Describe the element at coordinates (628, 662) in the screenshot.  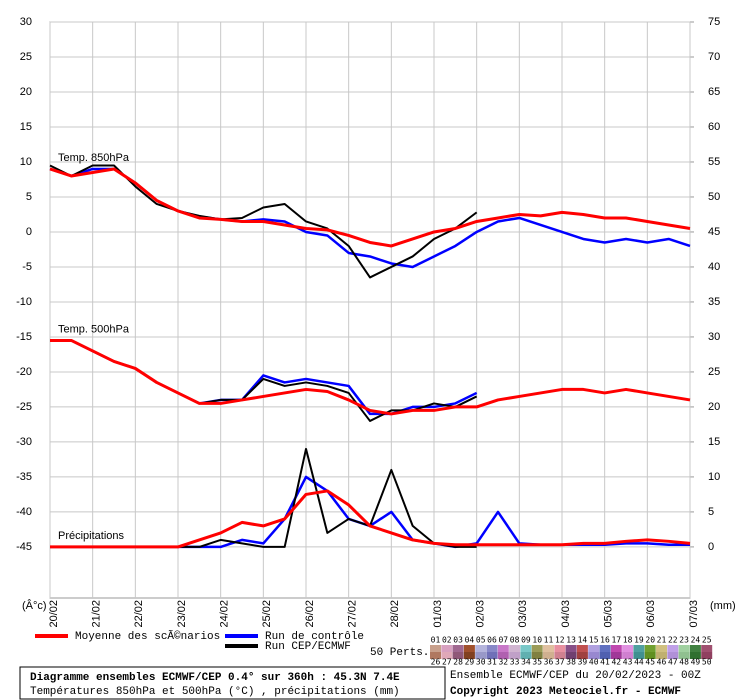
I see `perturbation-label: 43` at that location.